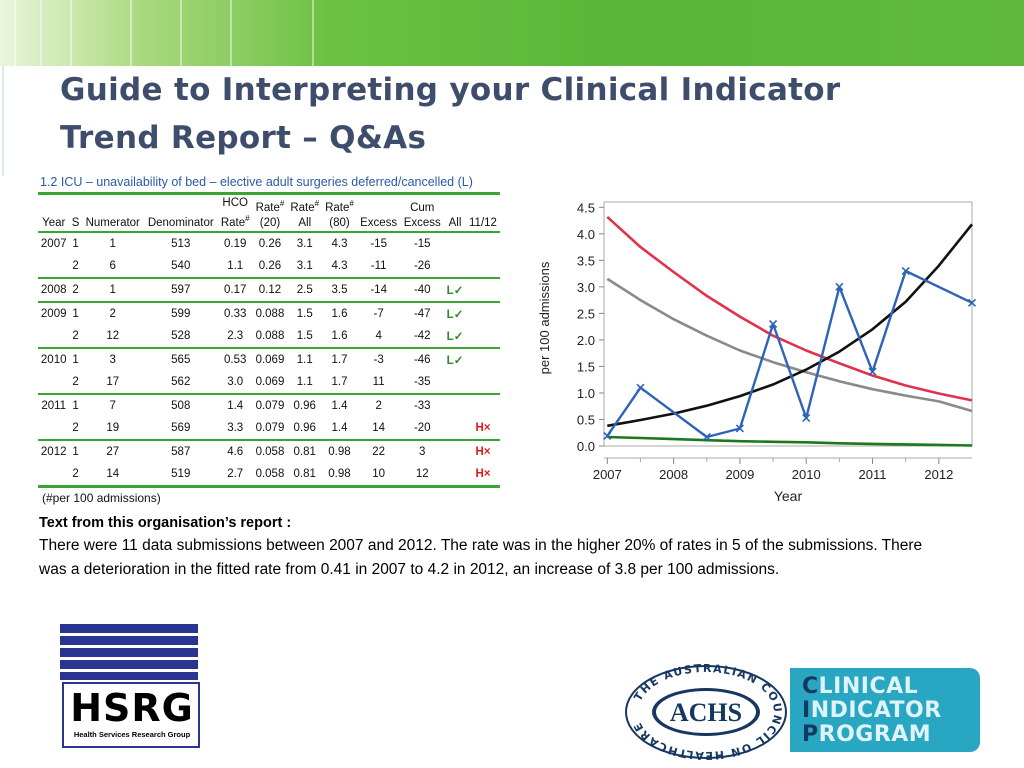 The image size is (1024, 768). What do you see at coordinates (112, 359) in the screenshot?
I see `cell-num: 3` at bounding box center [112, 359].